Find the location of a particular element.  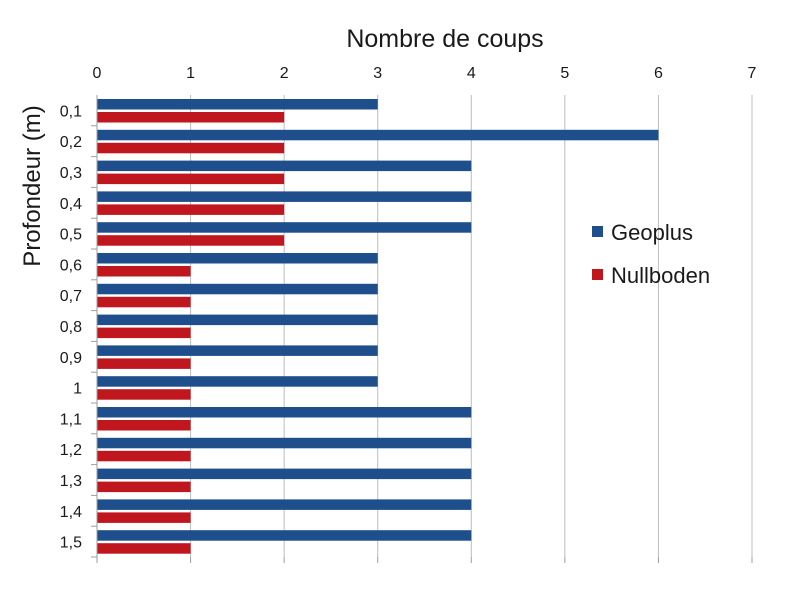

x-tick-label: 6 is located at coordinates (658, 73).